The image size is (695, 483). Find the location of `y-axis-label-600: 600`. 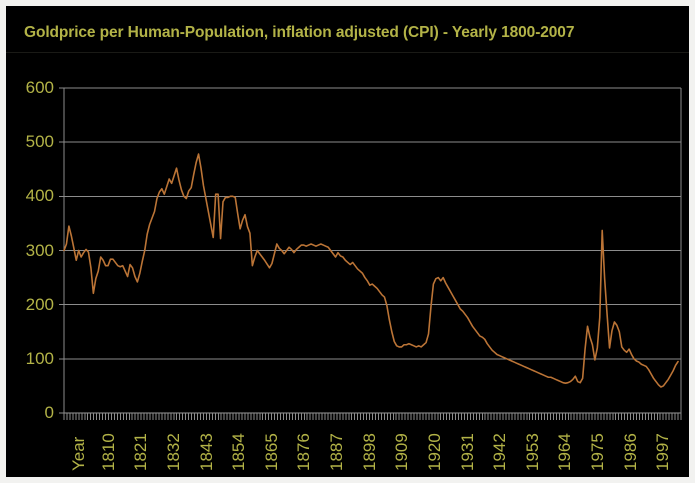

y-axis-label-600: 600 is located at coordinates (39, 87).